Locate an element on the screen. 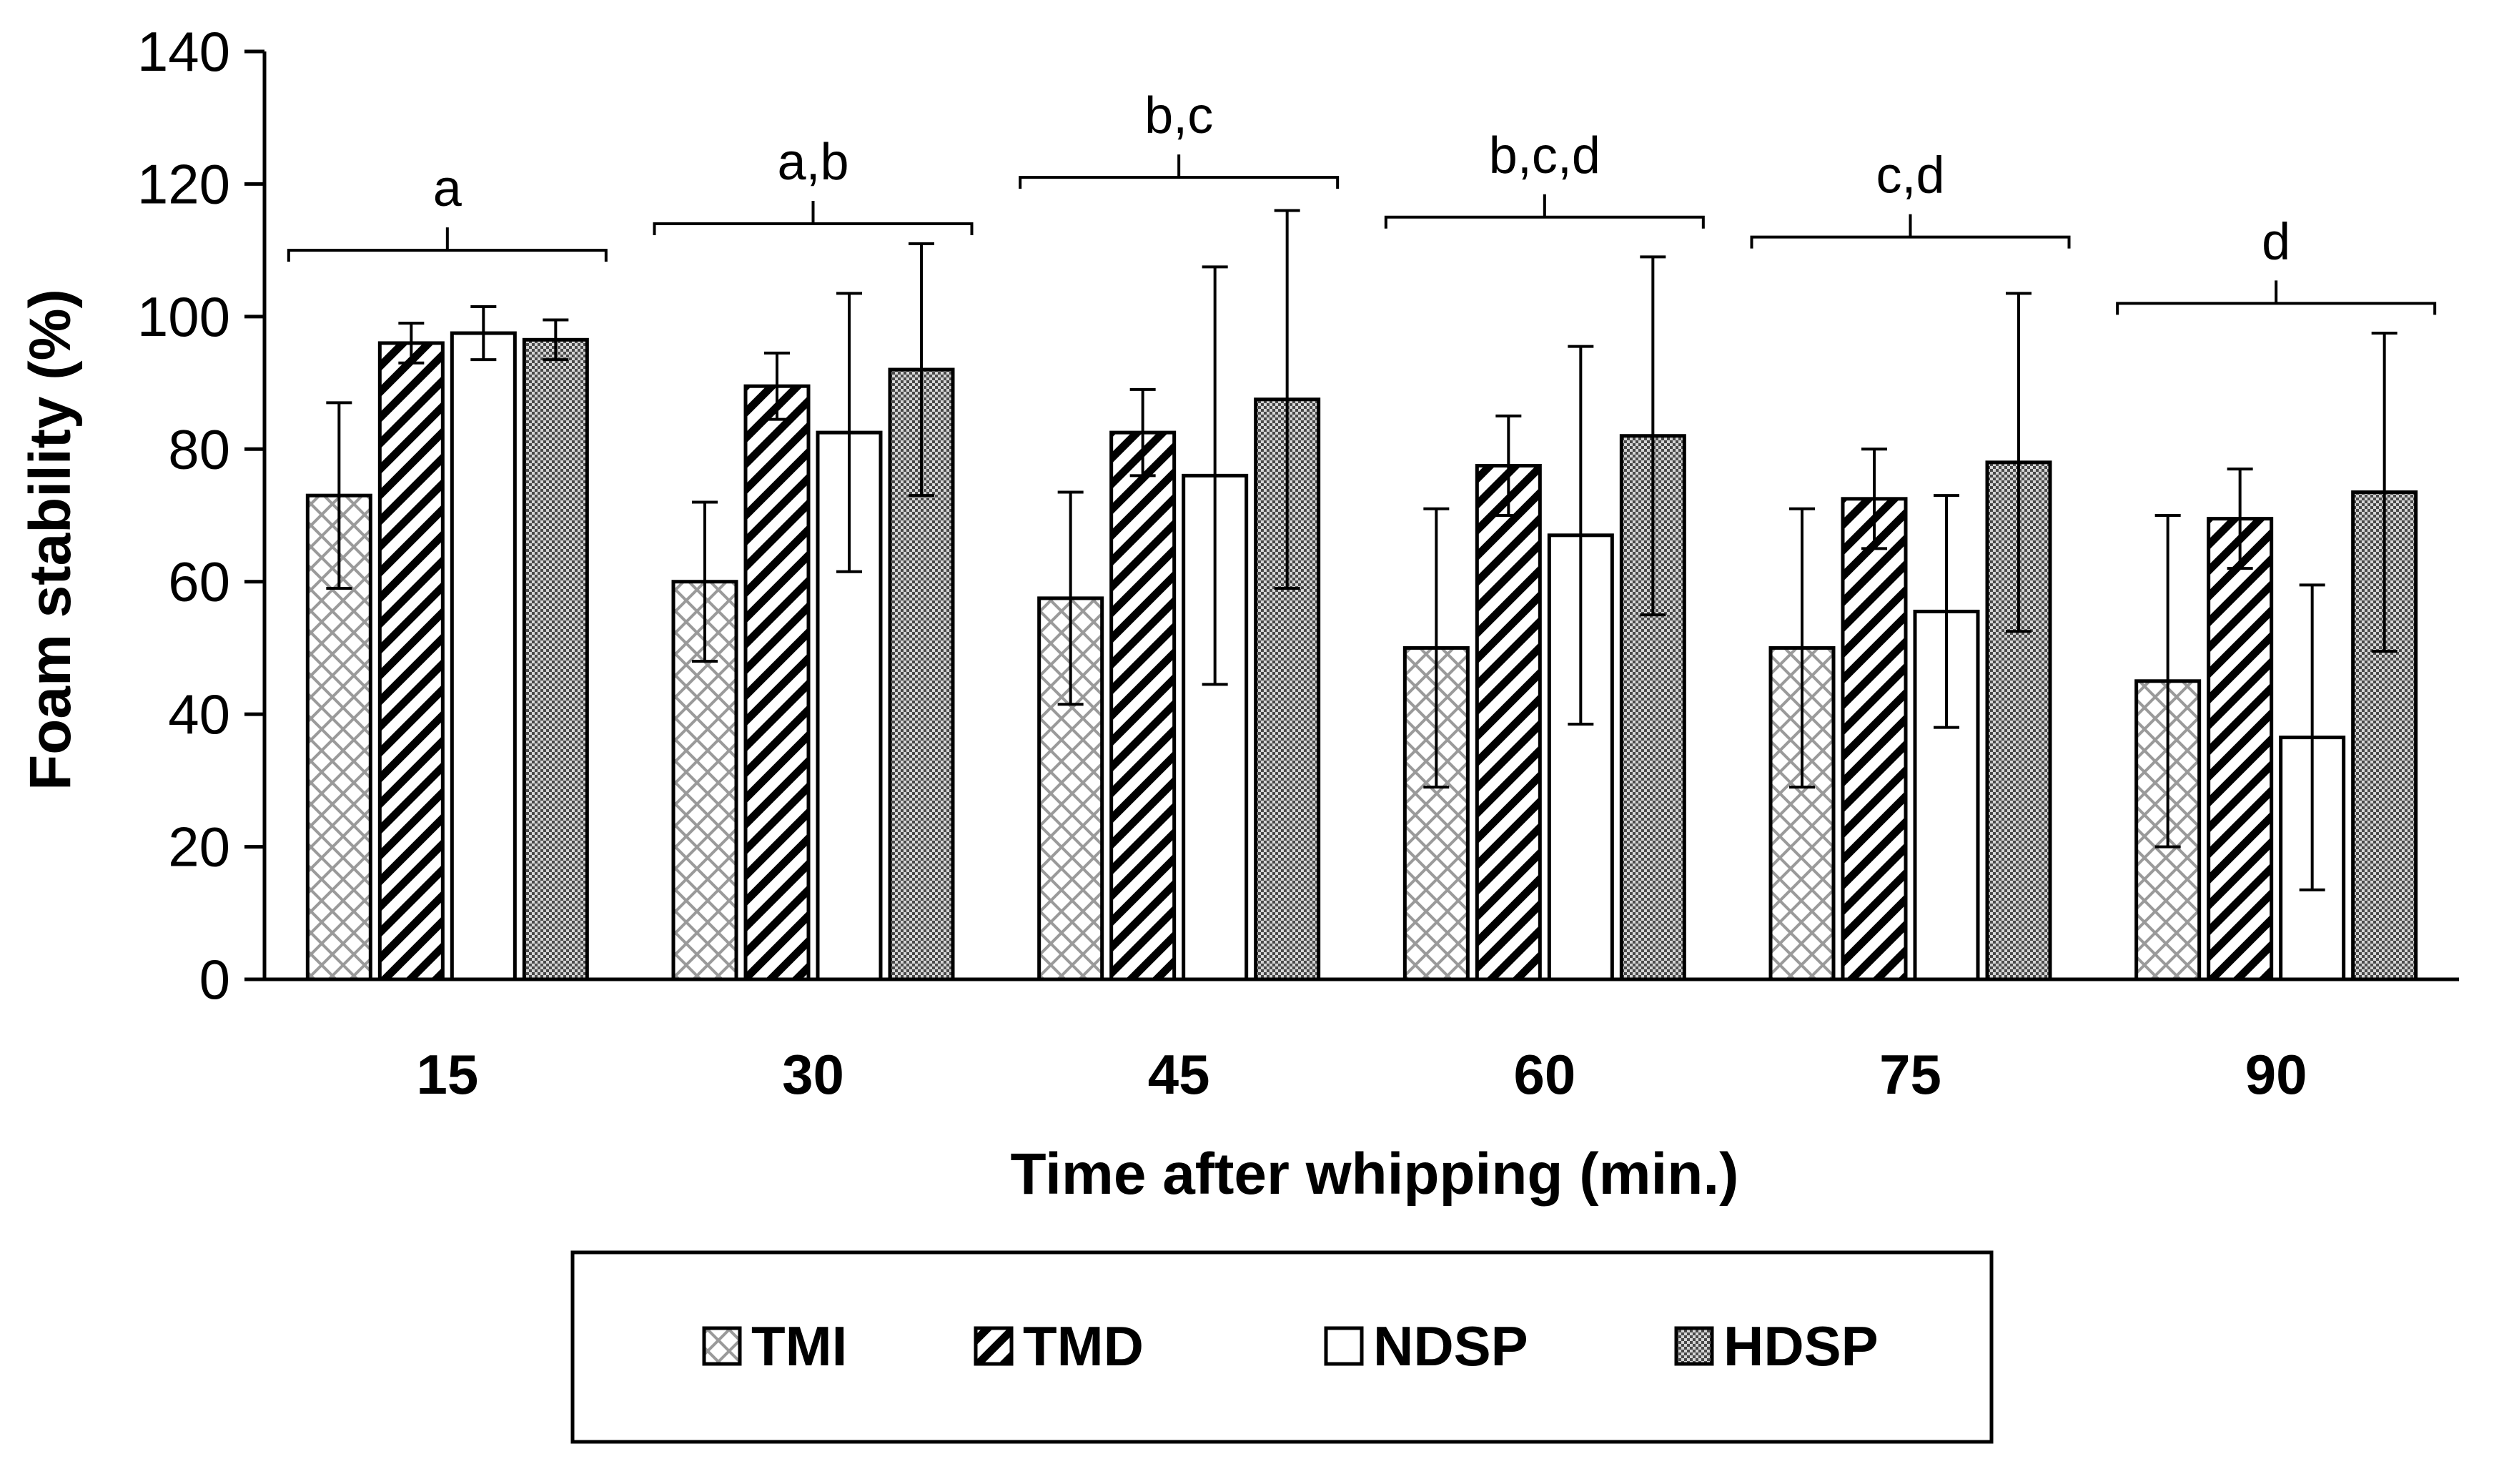 The image size is (2494, 1484). legend-swatch-ndsp is located at coordinates (1344, 1346).